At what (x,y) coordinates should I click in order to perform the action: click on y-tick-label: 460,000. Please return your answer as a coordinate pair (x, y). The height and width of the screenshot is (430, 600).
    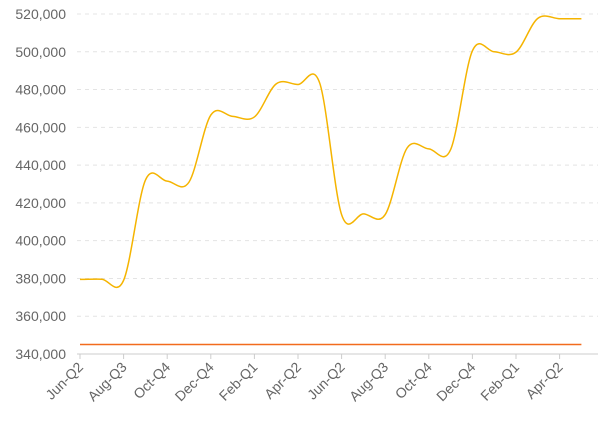
    Looking at the image, I should click on (40, 127).